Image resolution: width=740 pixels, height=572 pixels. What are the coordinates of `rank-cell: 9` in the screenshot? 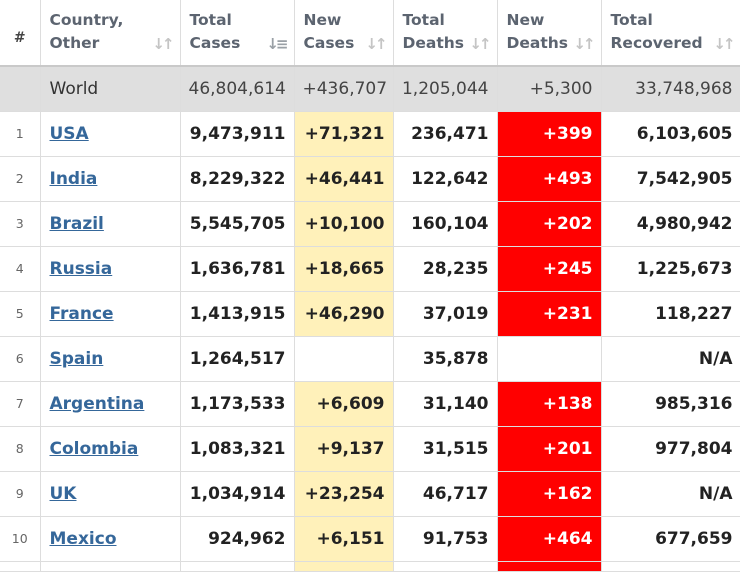 It's located at (20, 494).